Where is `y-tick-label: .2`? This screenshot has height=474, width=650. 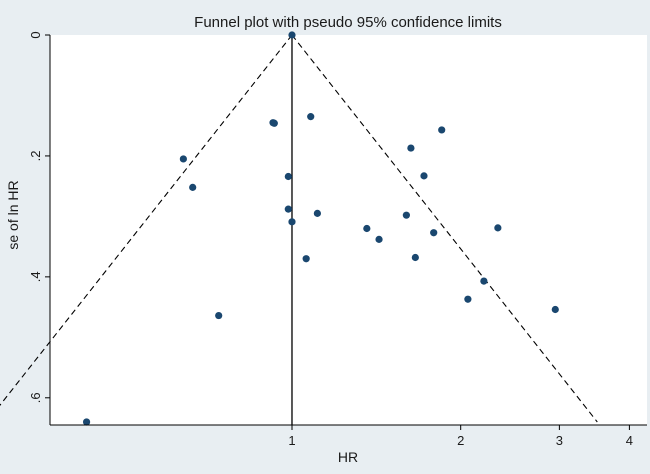
y-tick-label: .2 is located at coordinates (35, 156).